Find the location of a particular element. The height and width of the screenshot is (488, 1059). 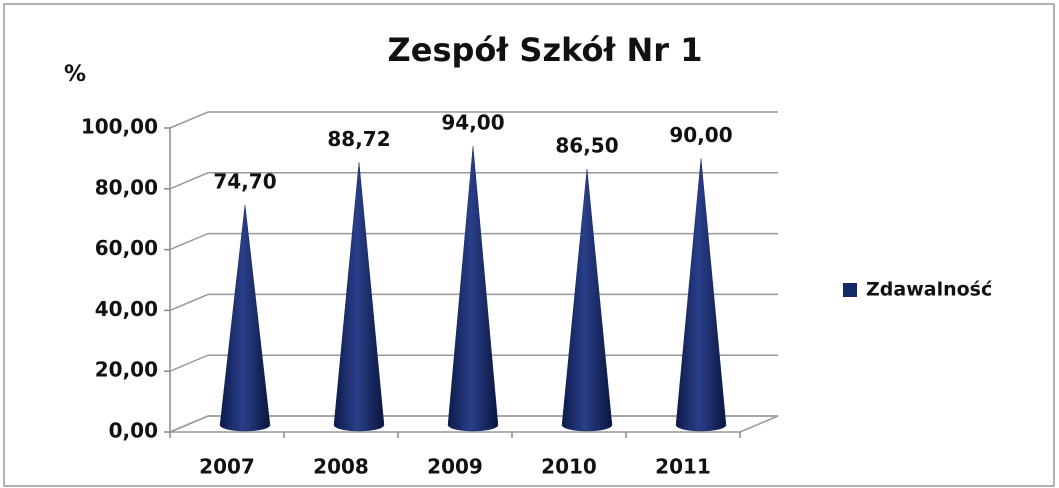

data-label: 90,00 is located at coordinates (700, 135).